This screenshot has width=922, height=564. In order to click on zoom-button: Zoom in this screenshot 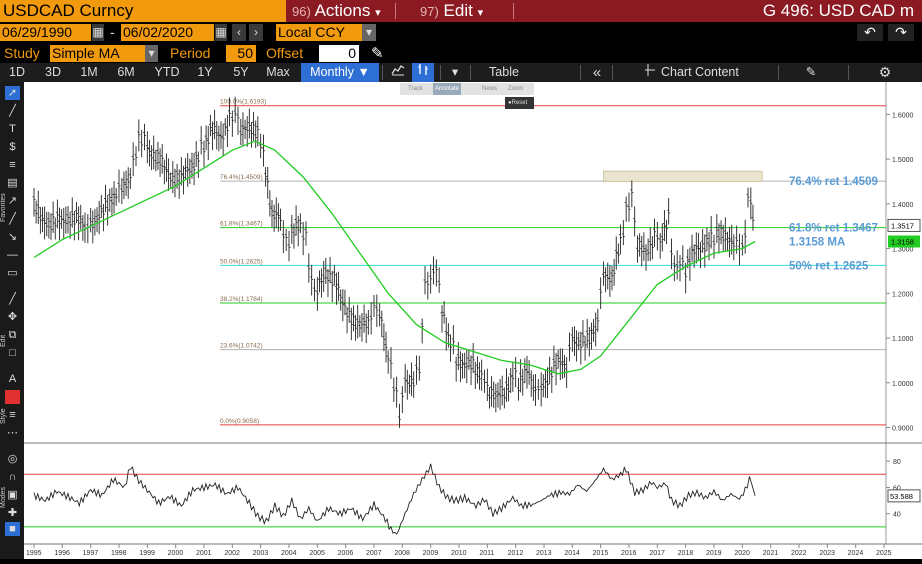, I will do `click(516, 89)`.